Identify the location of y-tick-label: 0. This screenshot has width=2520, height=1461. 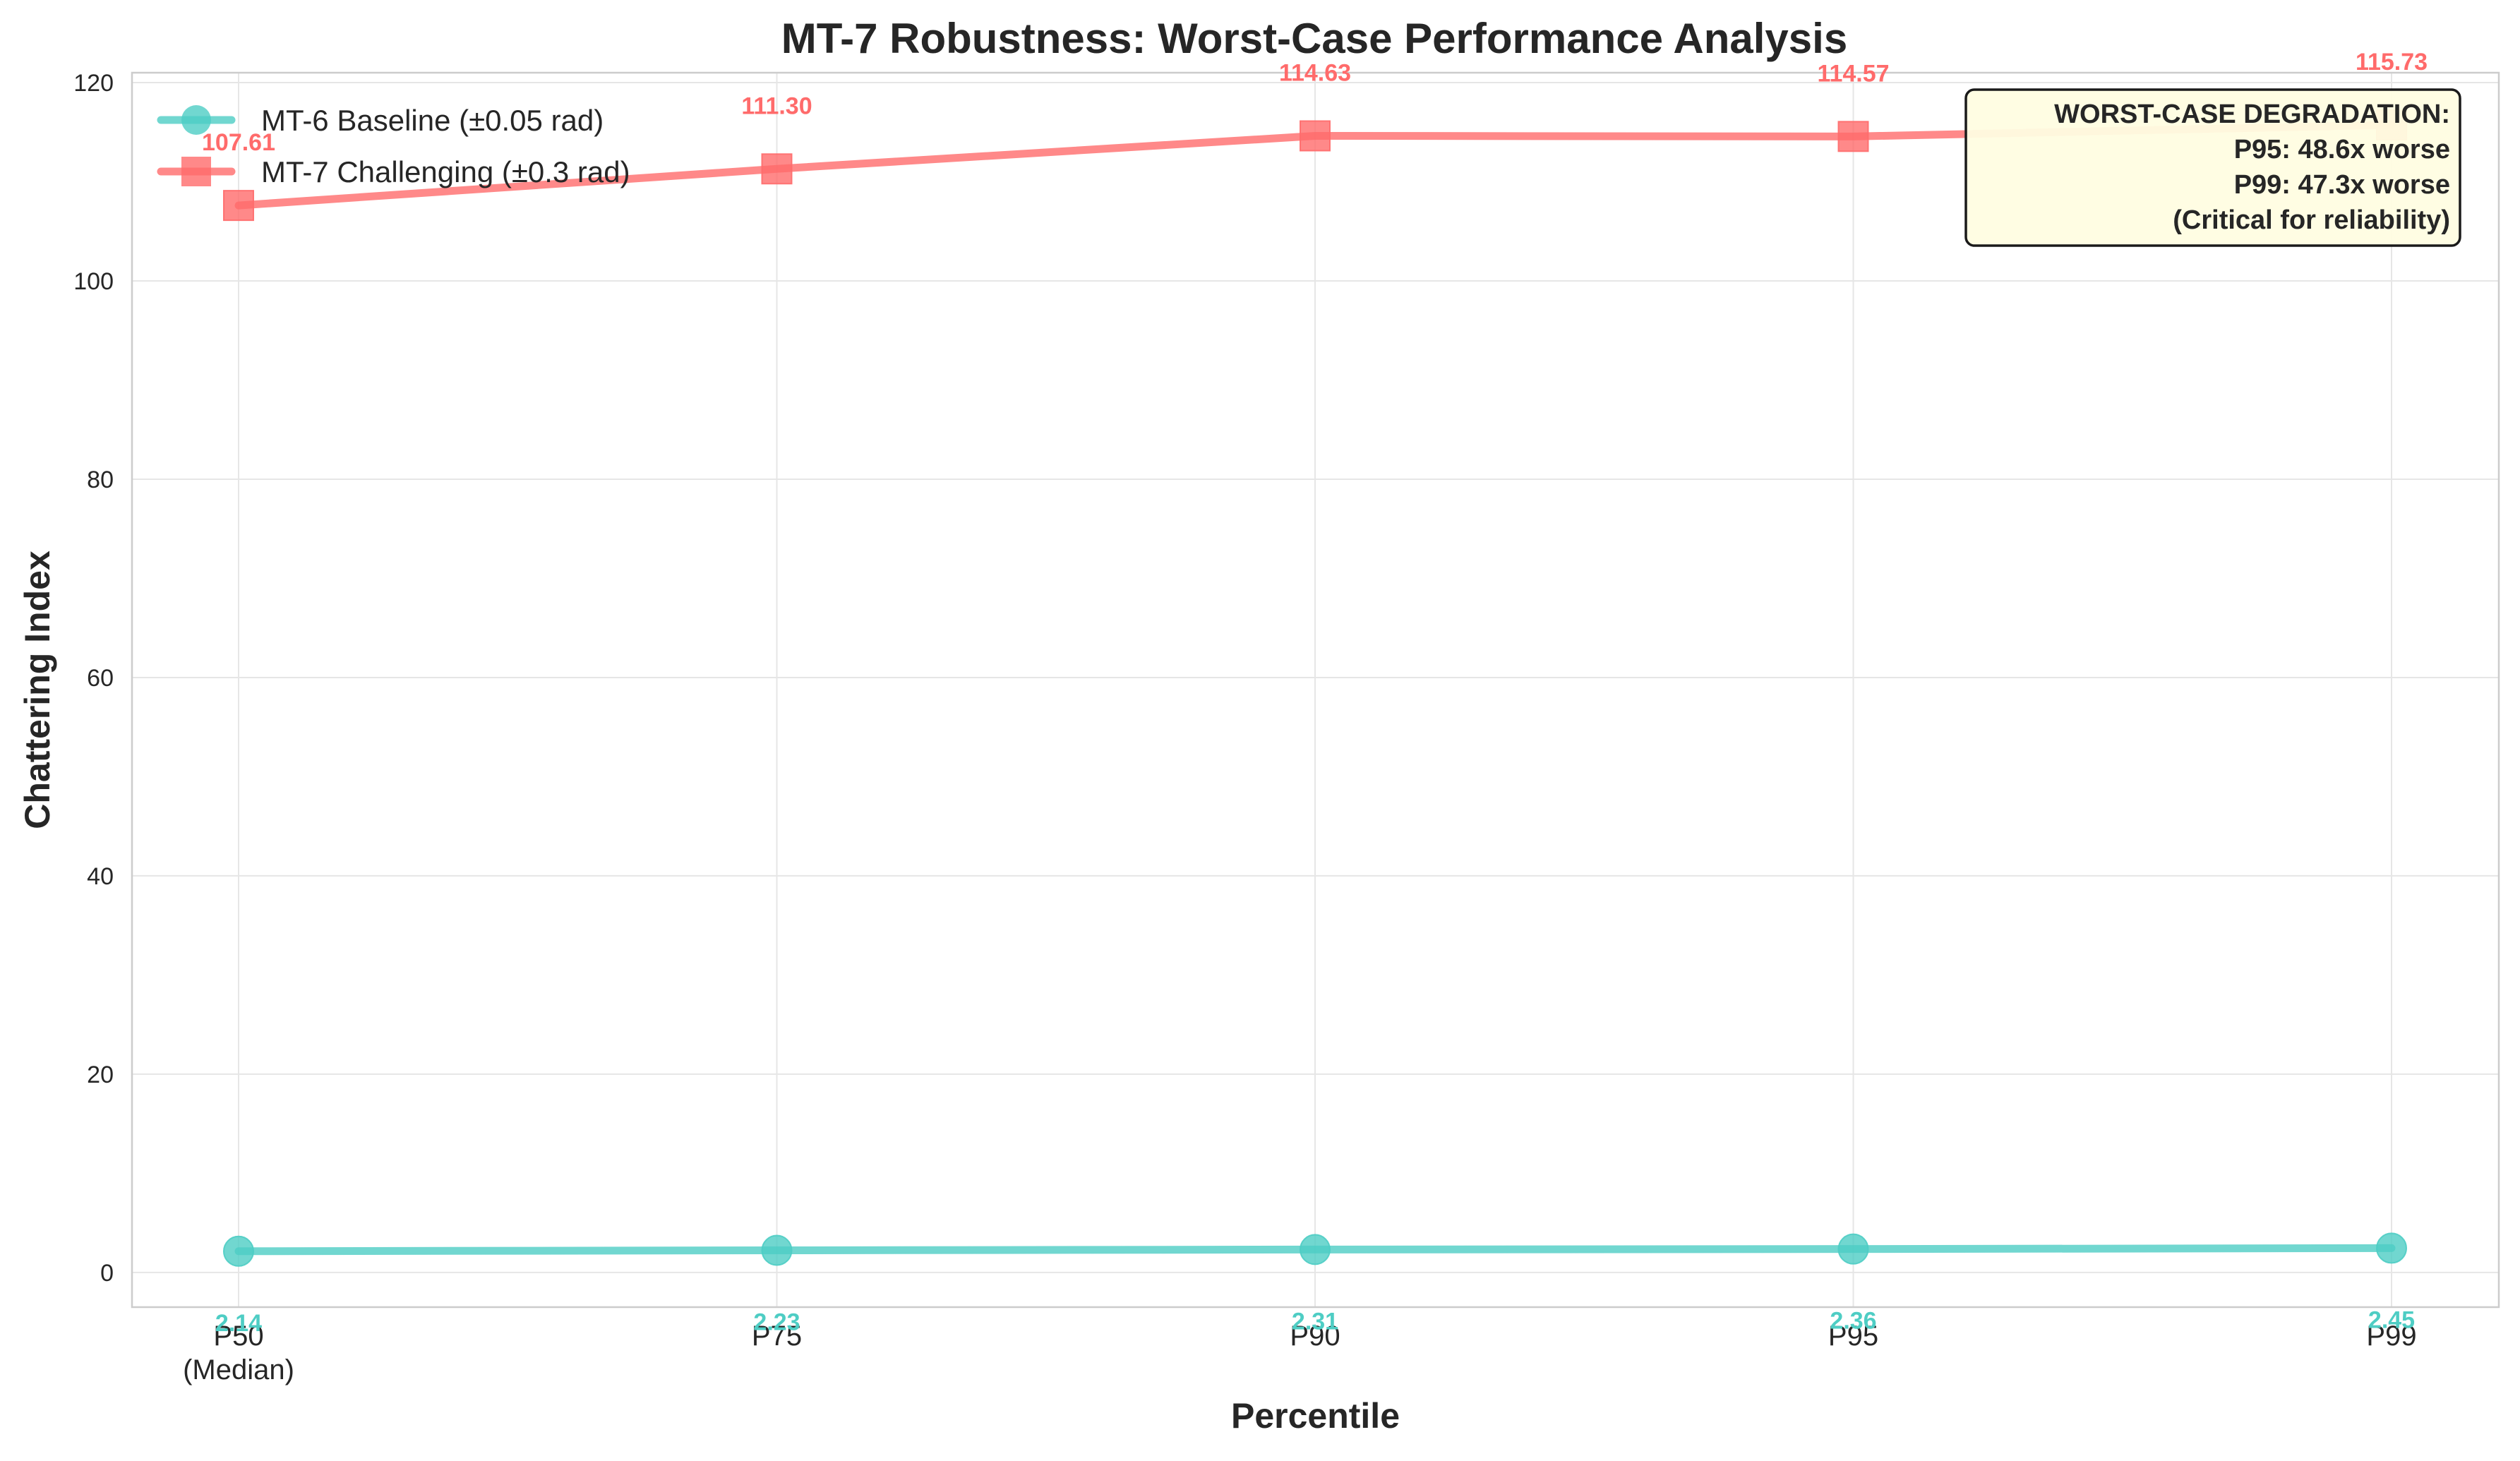
(107, 1273).